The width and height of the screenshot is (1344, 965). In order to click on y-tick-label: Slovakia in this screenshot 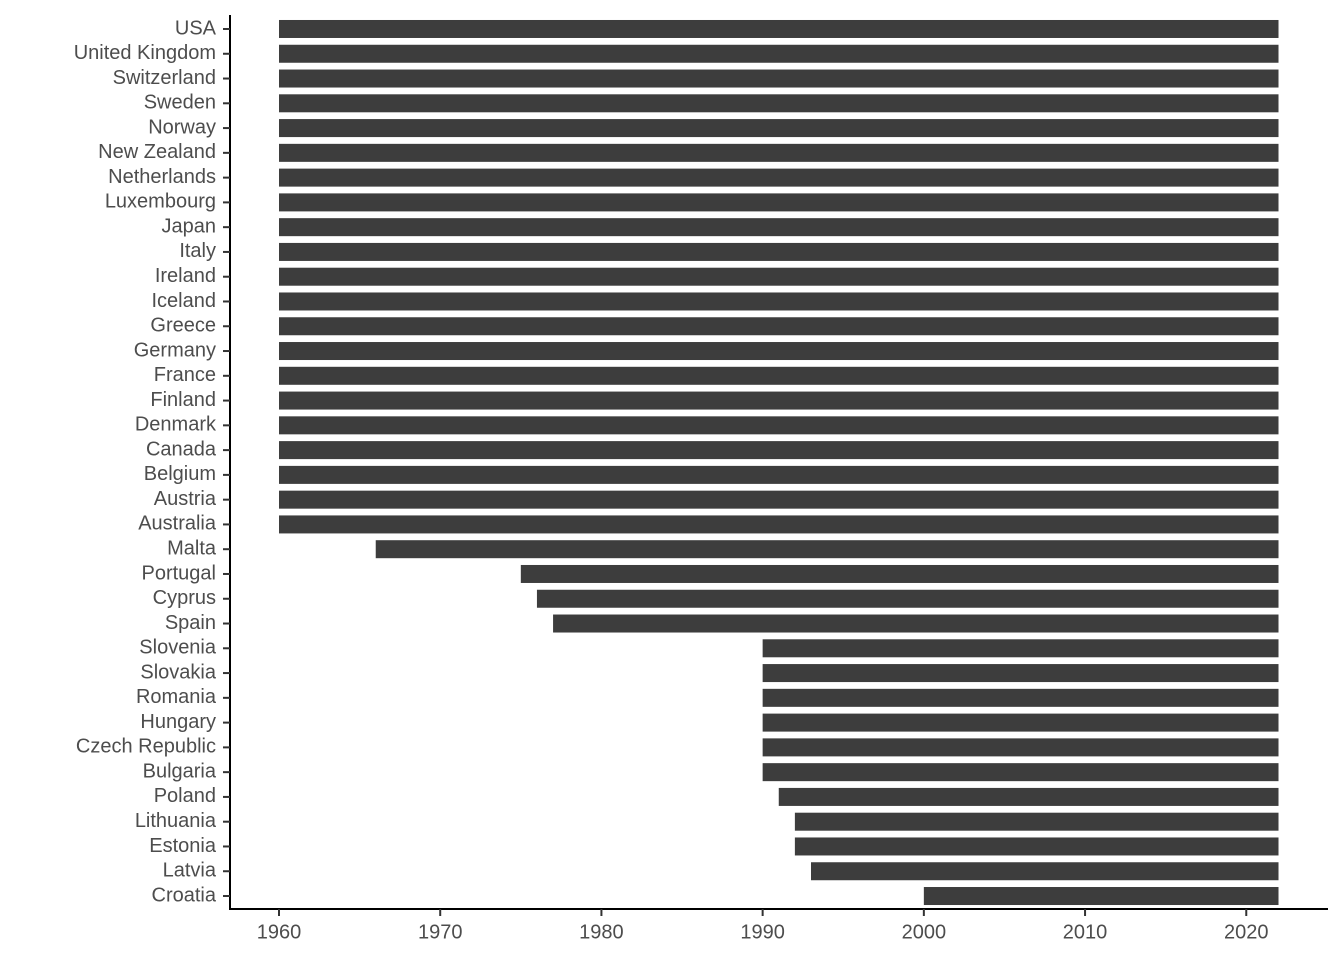, I will do `click(178, 672)`.